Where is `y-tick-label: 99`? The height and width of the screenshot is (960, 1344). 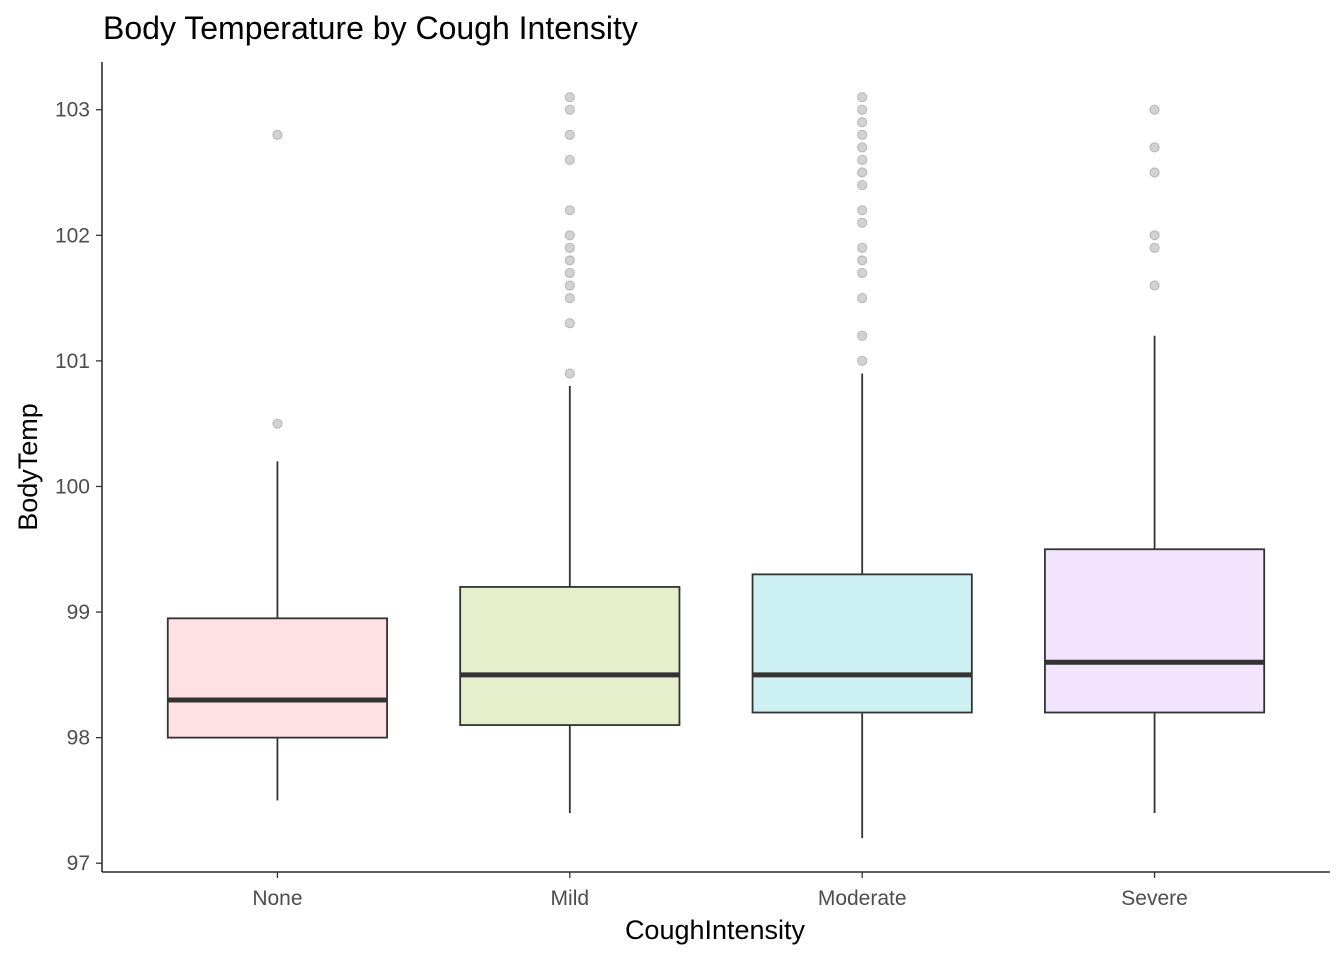 y-tick-label: 99 is located at coordinates (78, 612).